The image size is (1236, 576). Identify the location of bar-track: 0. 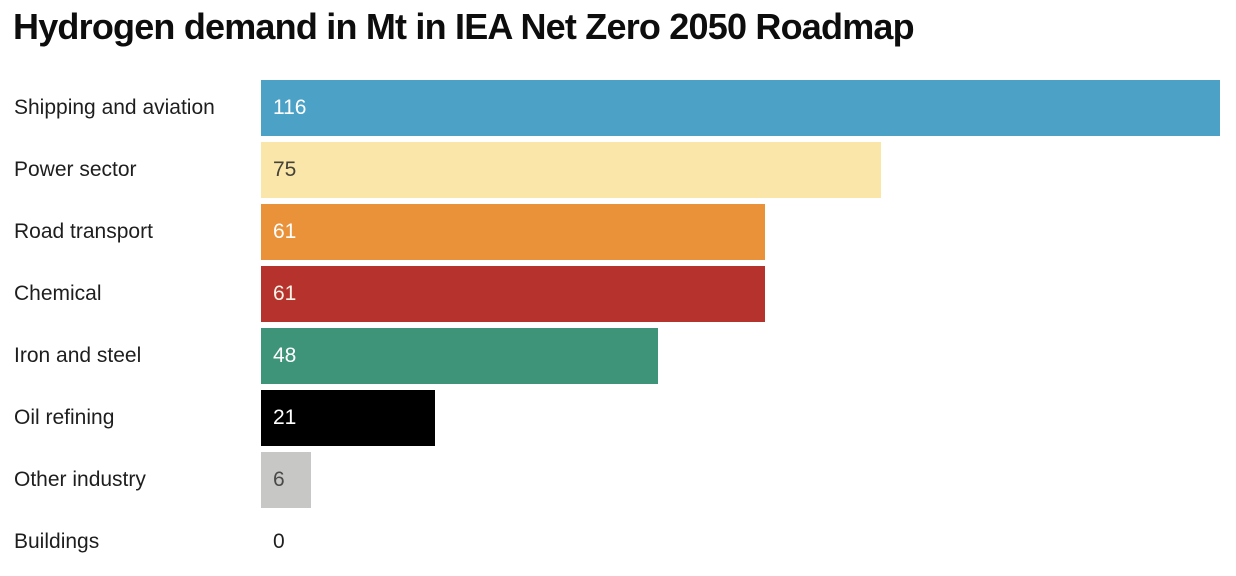
(748, 542).